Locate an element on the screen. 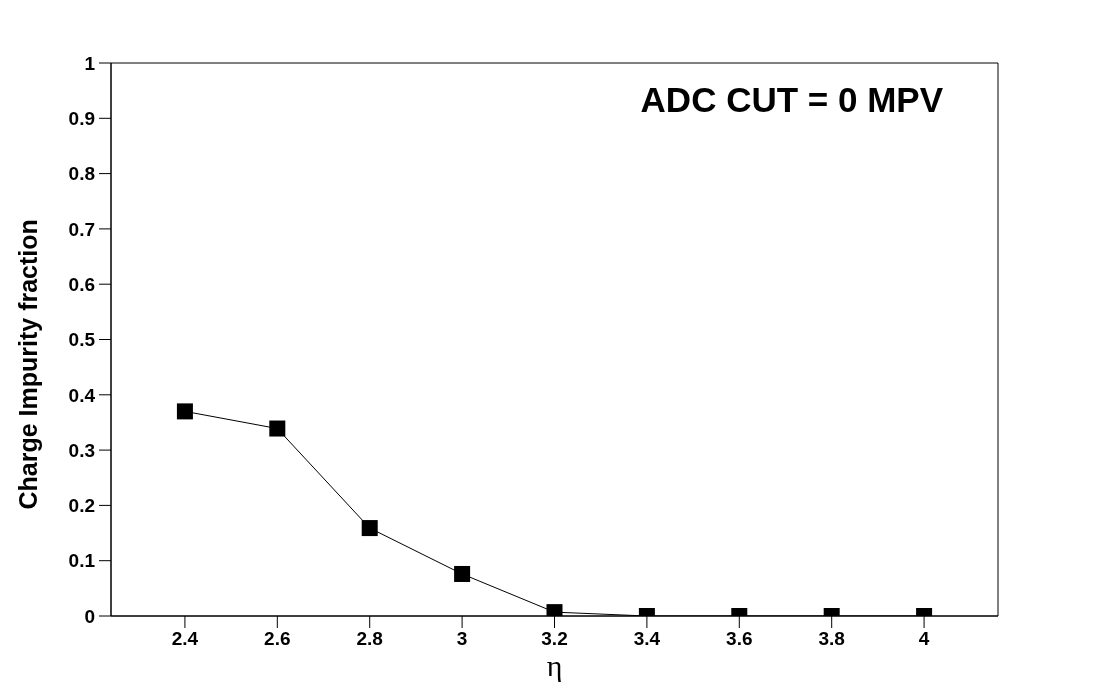  y-tick-label: 0.2 is located at coordinates (81, 506).